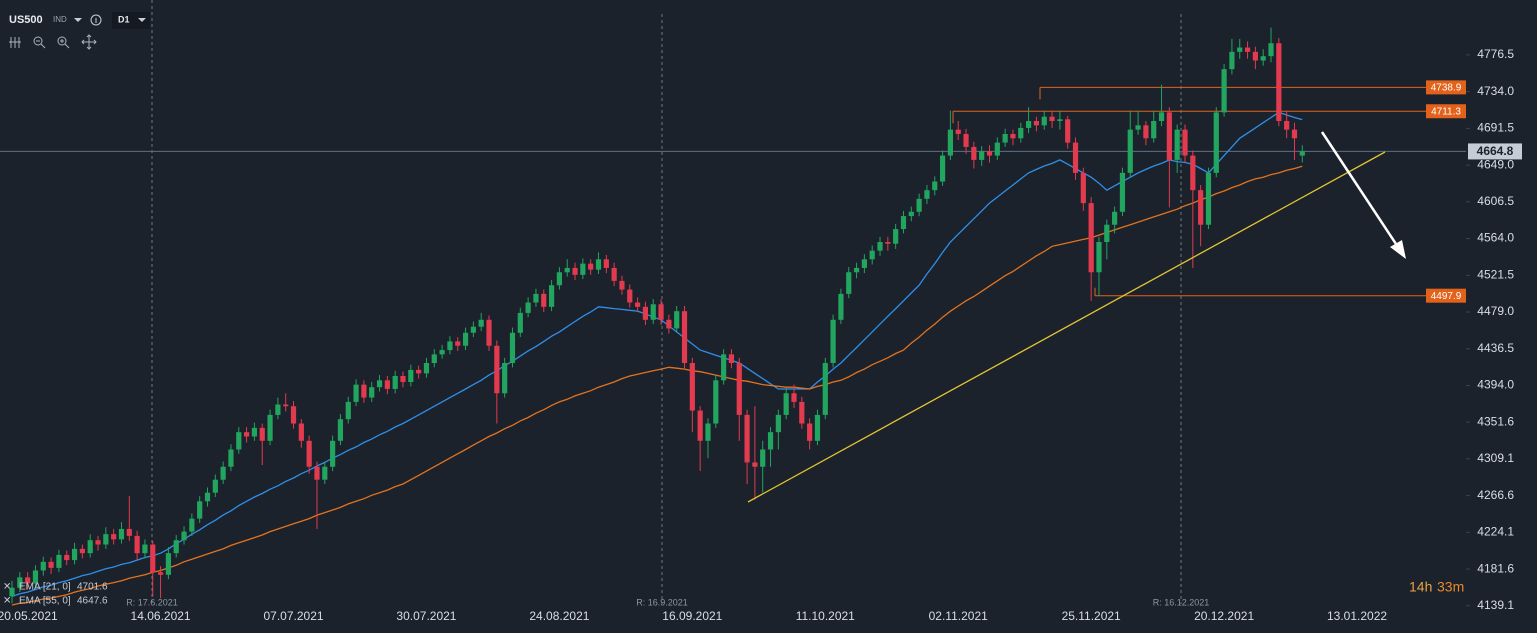  Describe the element at coordinates (131, 20) in the screenshot. I see `interval-select` at that location.